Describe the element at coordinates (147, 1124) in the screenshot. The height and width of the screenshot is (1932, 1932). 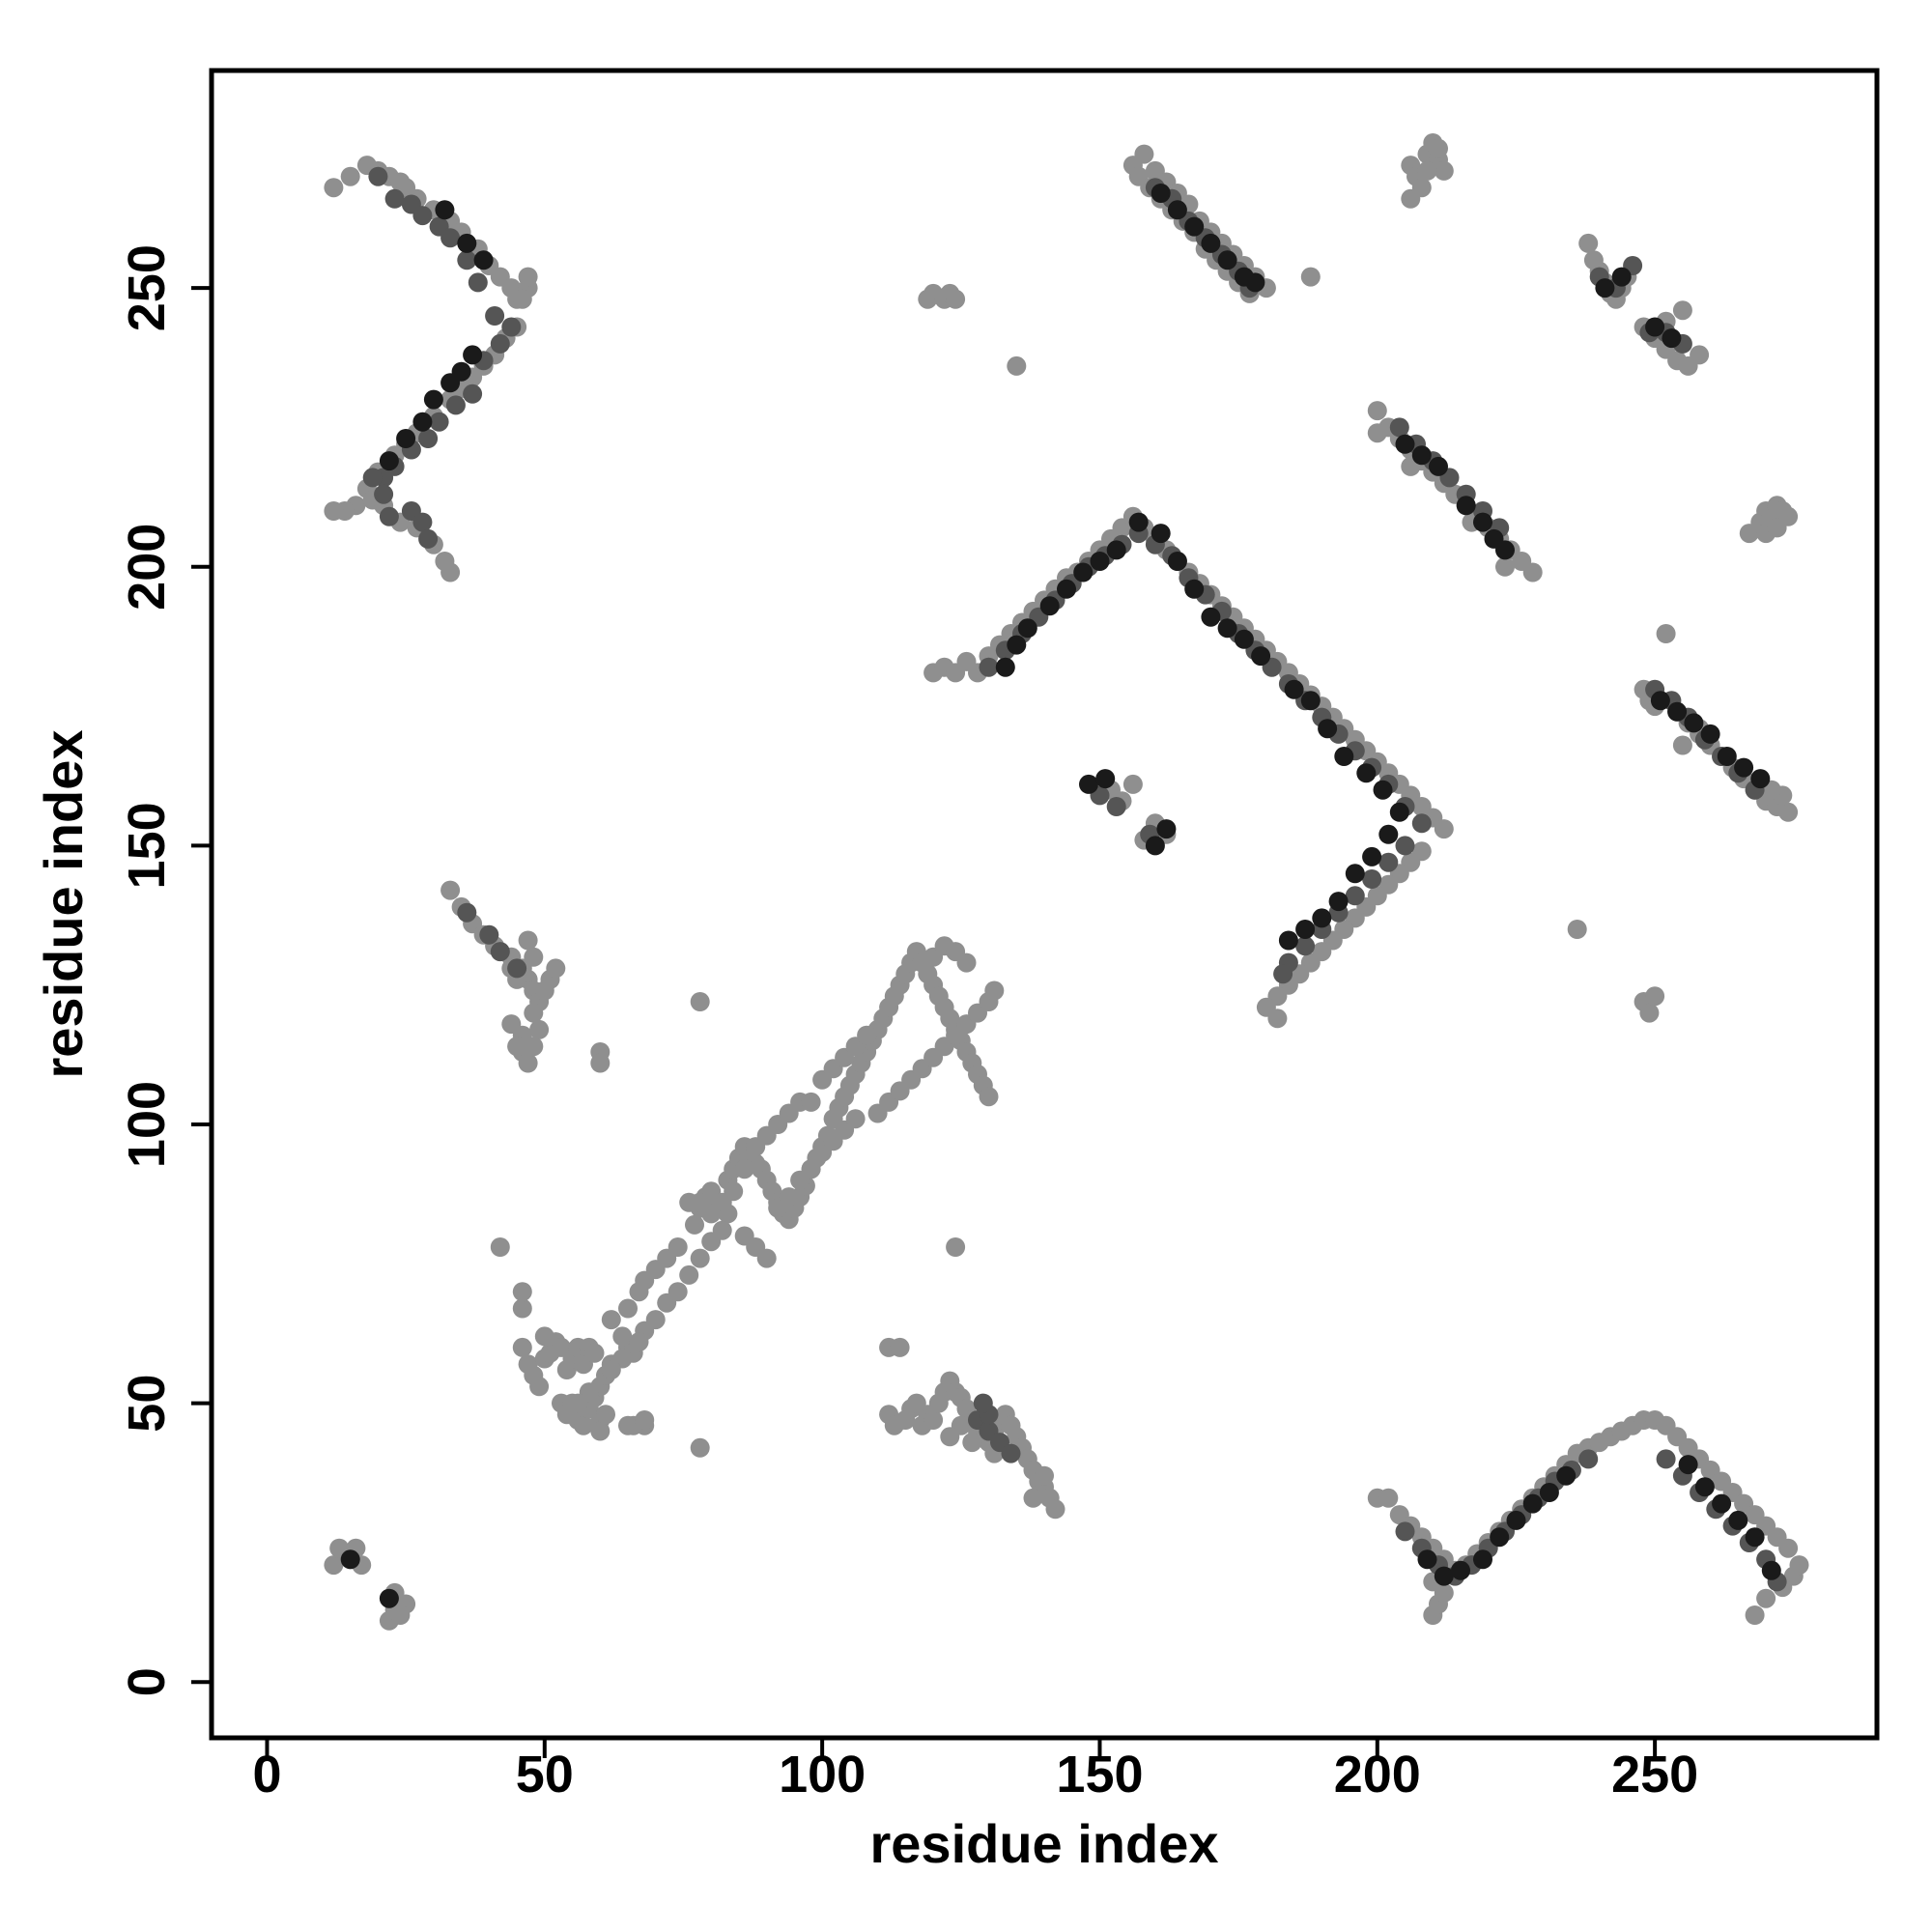
I see `y-tick-label: 100` at that location.